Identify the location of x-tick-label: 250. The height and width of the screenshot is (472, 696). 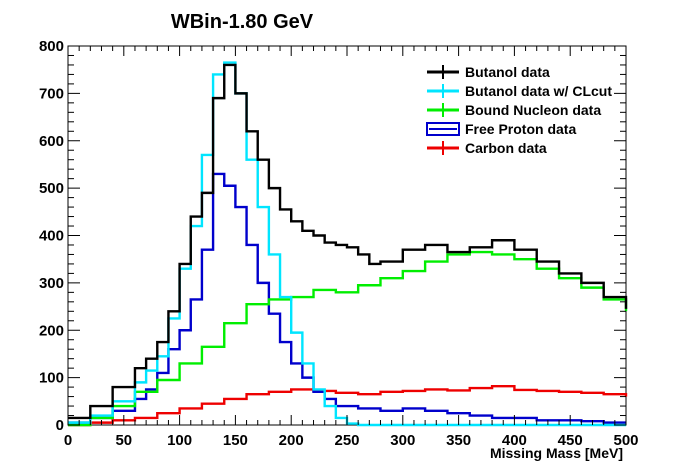
(346, 440).